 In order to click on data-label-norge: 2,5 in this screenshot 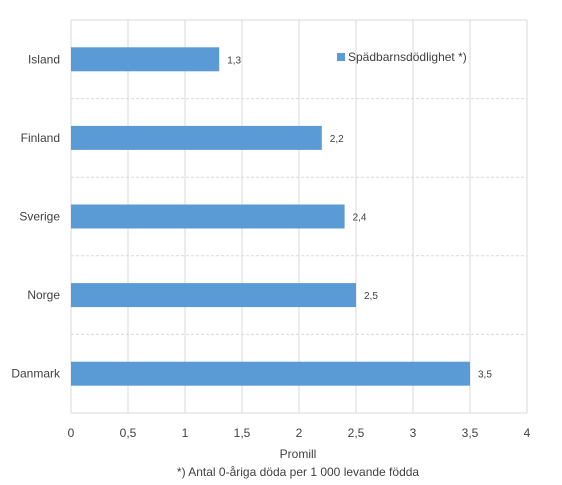, I will do `click(371, 296)`.